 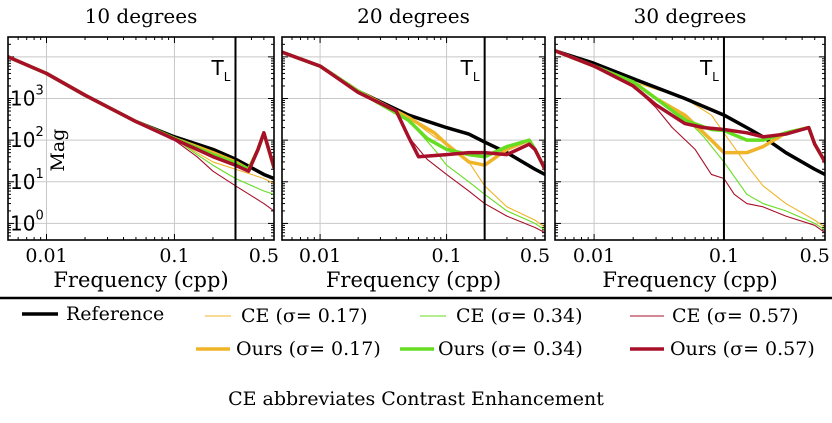 I want to click on legend-item-ours-sigma-0-57: Ours (σ= 0.57), so click(x=722, y=349).